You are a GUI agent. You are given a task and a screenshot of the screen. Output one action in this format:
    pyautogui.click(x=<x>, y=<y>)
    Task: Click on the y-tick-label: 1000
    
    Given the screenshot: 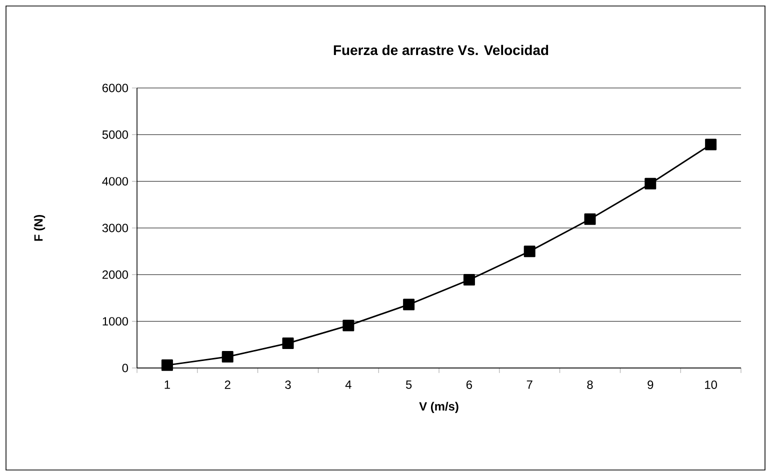 What is the action you would take?
    pyautogui.click(x=115, y=321)
    